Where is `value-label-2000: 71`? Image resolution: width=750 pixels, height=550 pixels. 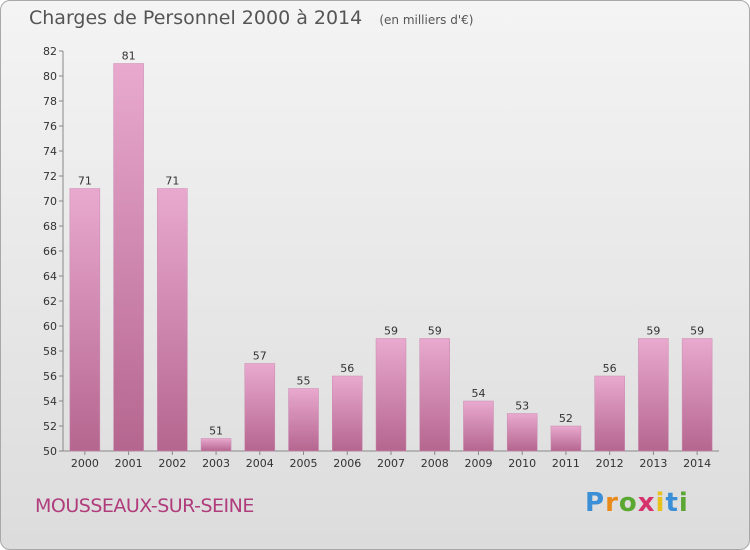
value-label-2000: 71 is located at coordinates (85, 181).